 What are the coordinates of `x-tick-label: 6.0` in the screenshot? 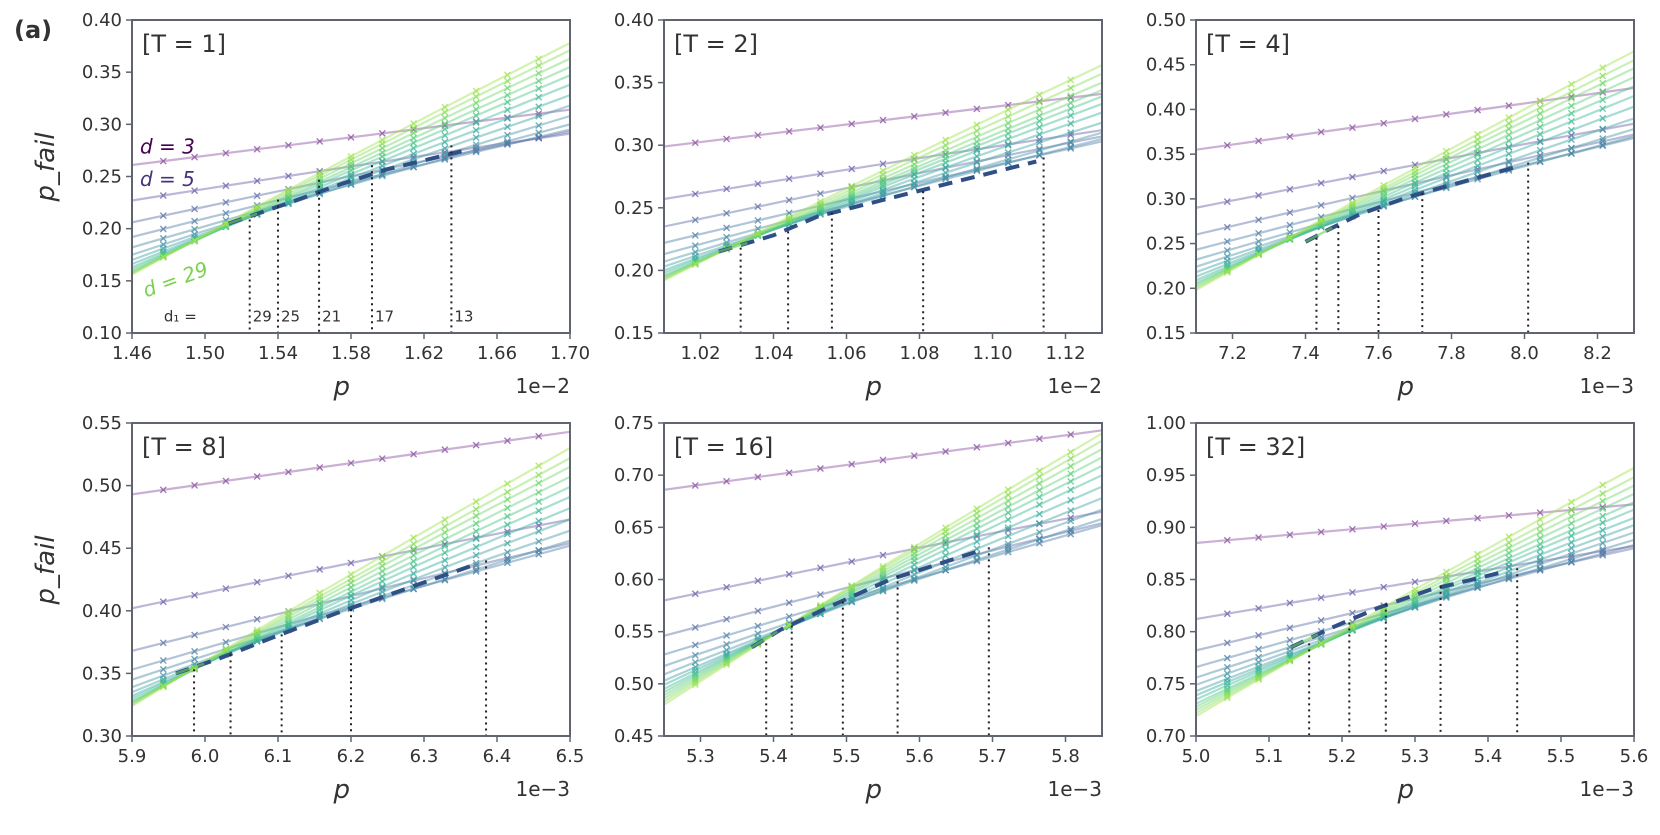 It's located at (205, 756).